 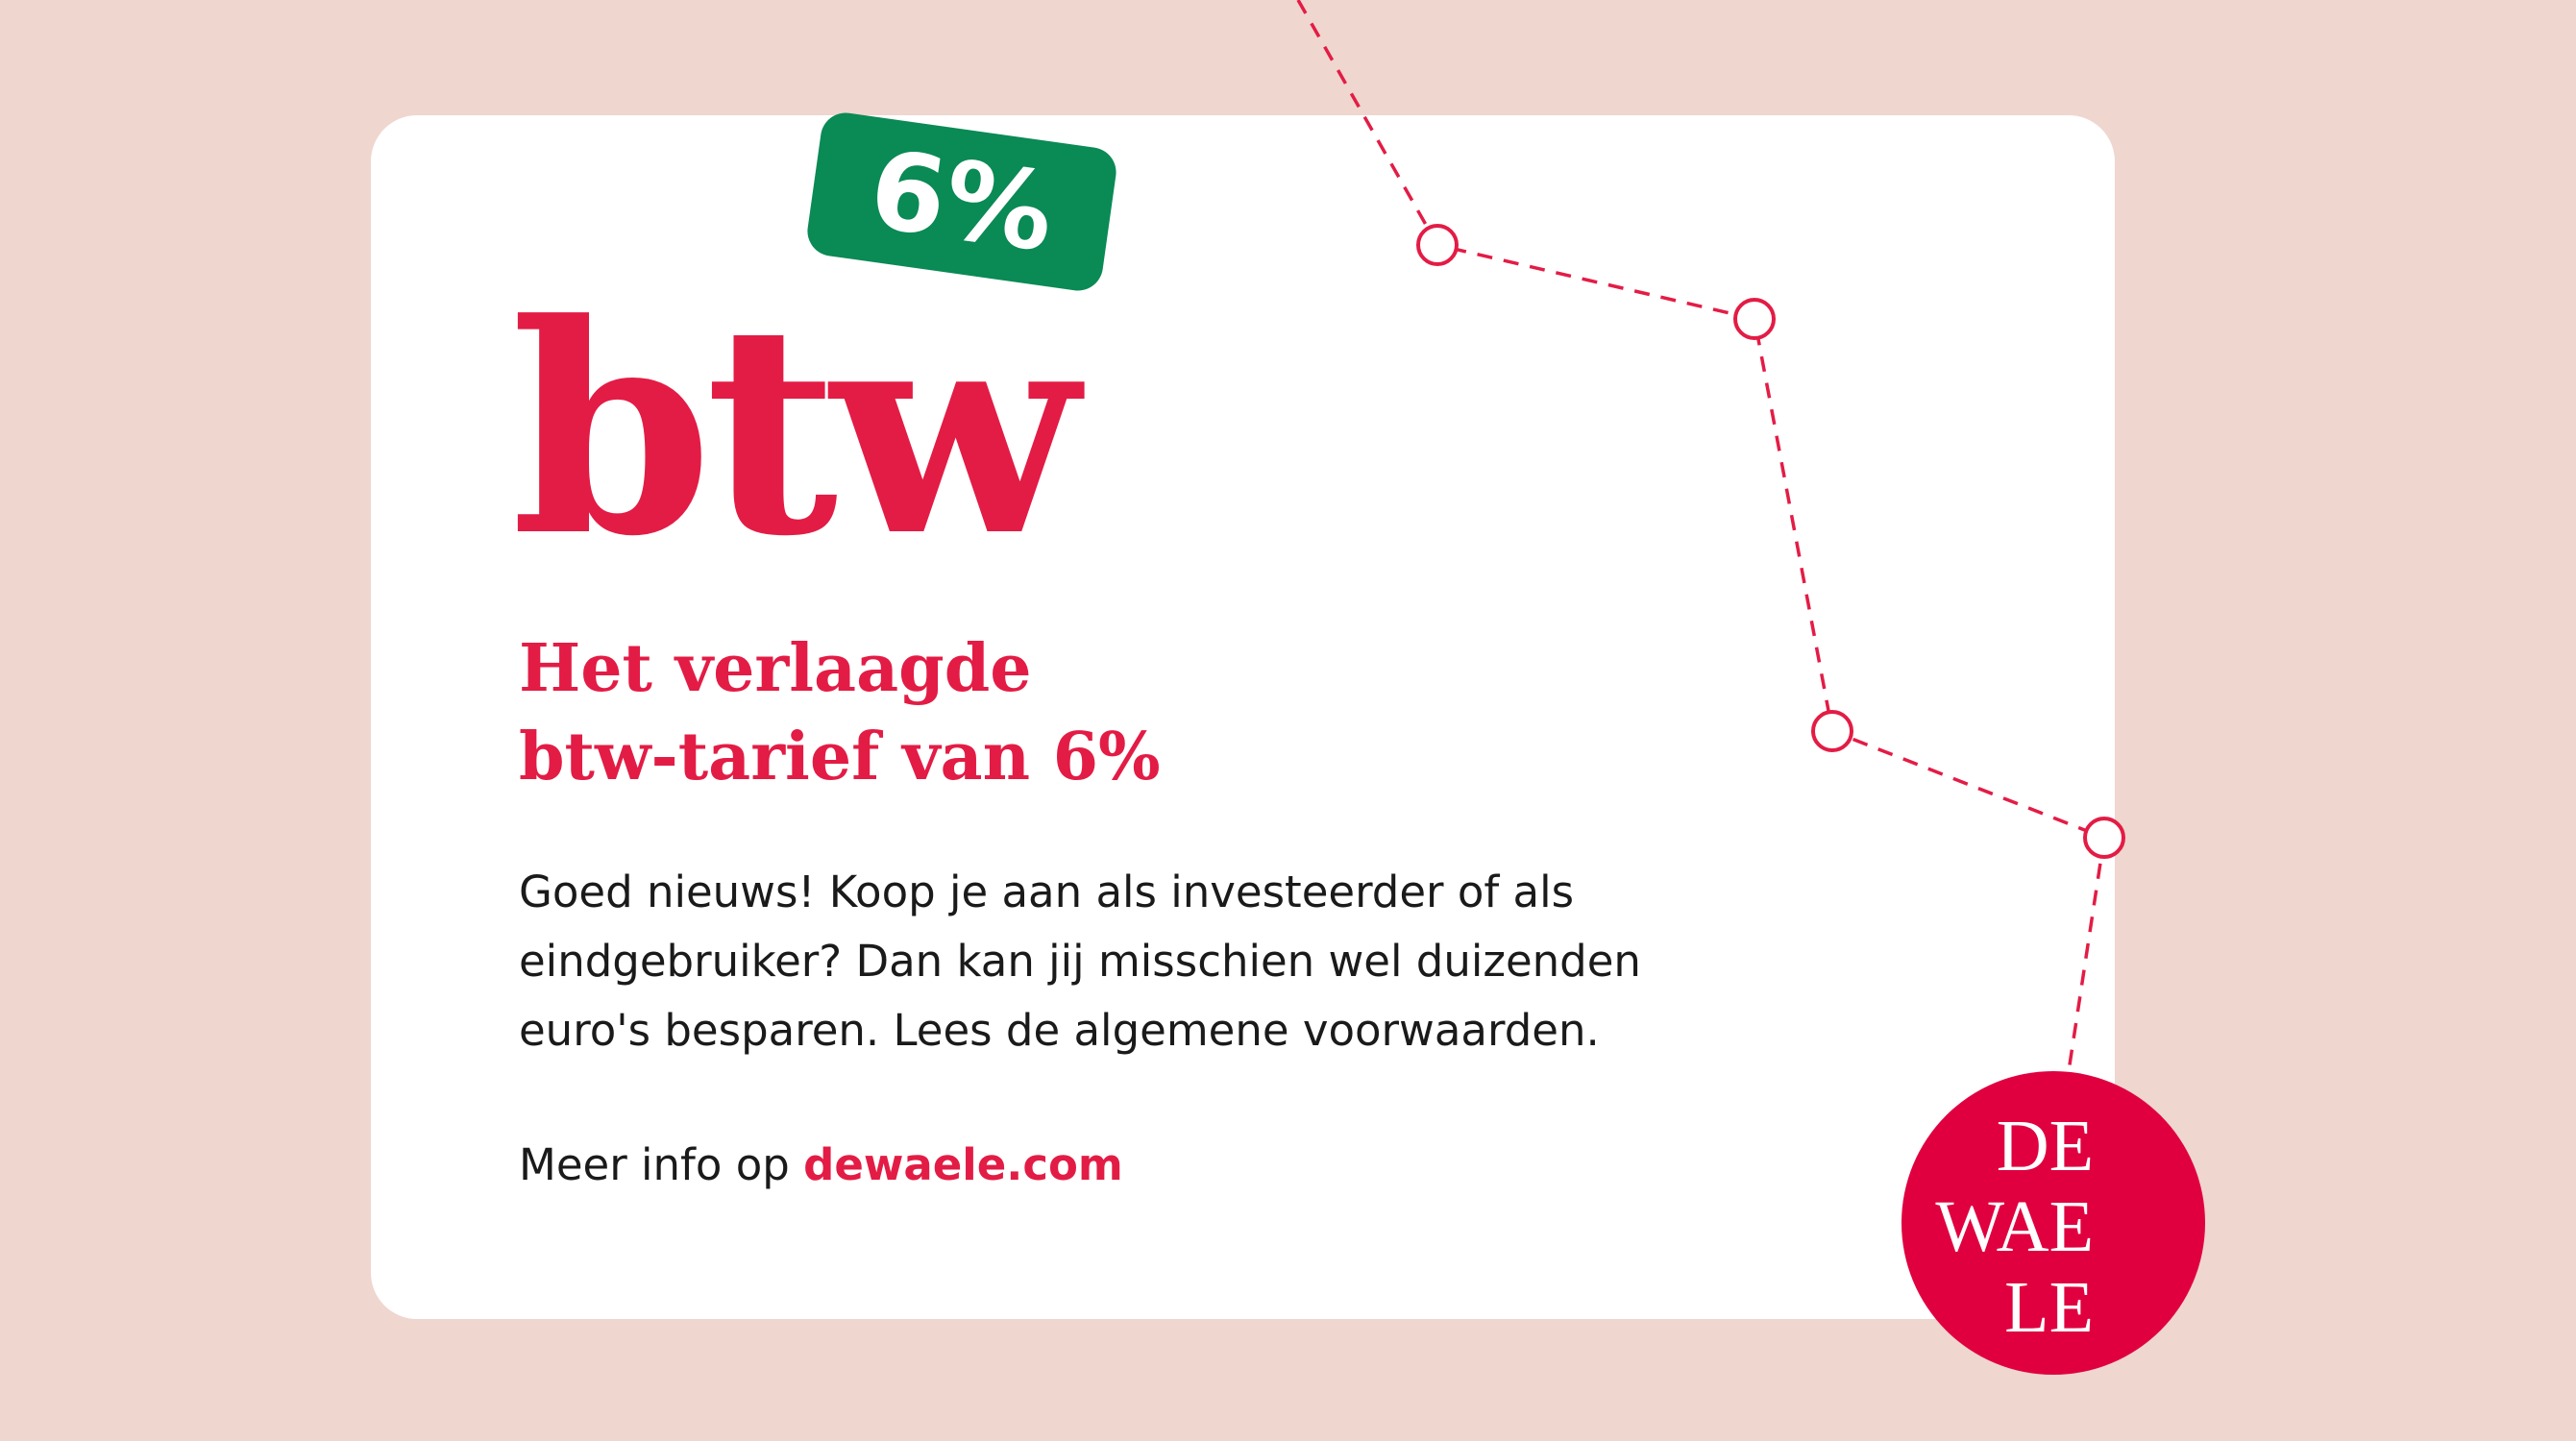 I want to click on more-info: Meer info op dewaele.com, so click(x=821, y=1165).